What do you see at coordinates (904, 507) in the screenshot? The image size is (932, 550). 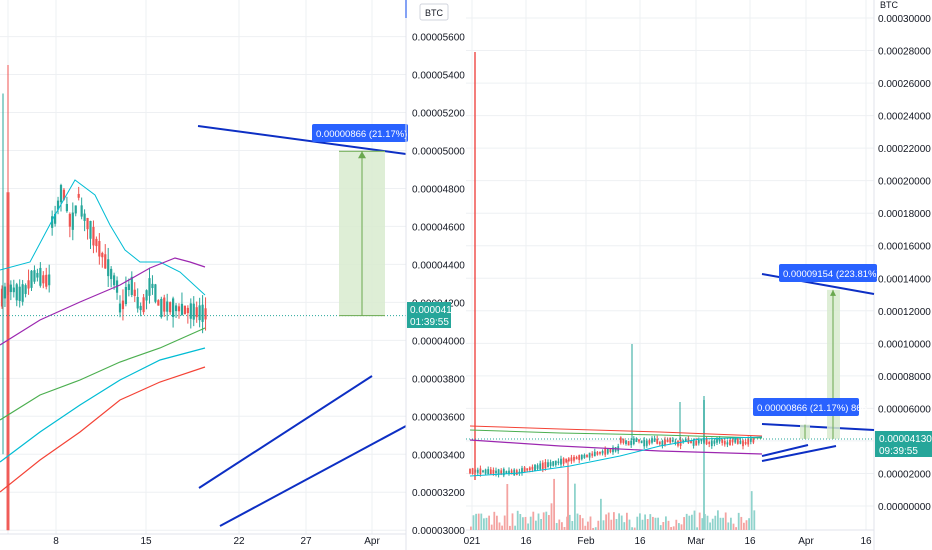 I see `y-tick-label: 0.00000000` at bounding box center [904, 507].